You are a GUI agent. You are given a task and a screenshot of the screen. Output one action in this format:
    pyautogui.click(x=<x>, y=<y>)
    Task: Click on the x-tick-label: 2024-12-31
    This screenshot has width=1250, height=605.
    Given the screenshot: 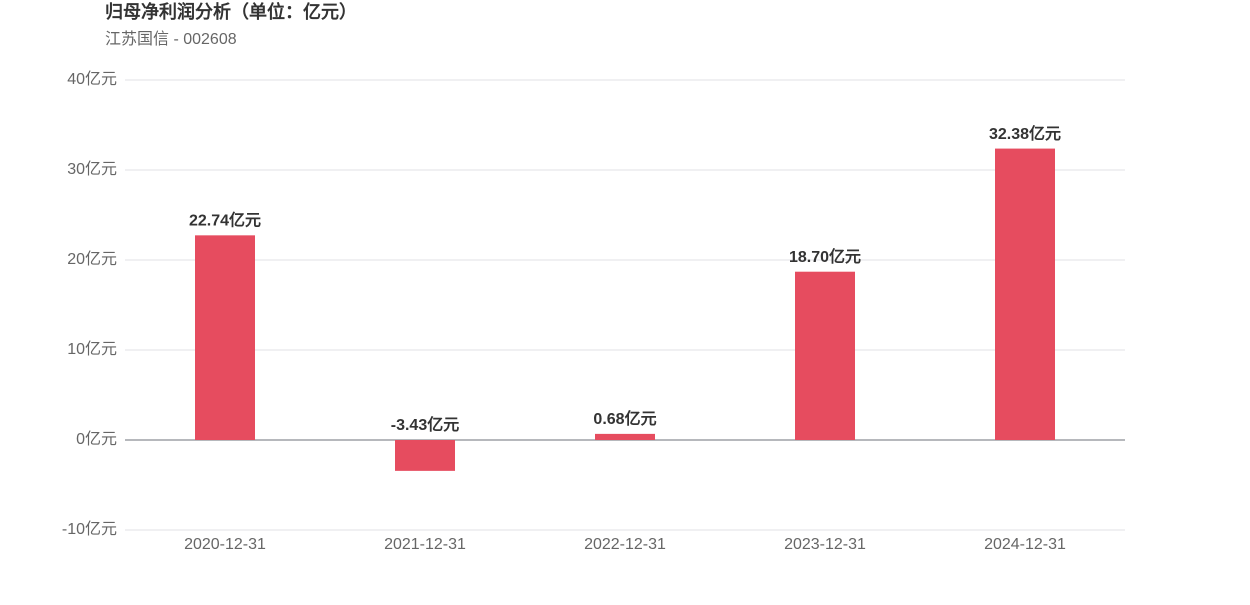 What is the action you would take?
    pyautogui.click(x=1025, y=544)
    